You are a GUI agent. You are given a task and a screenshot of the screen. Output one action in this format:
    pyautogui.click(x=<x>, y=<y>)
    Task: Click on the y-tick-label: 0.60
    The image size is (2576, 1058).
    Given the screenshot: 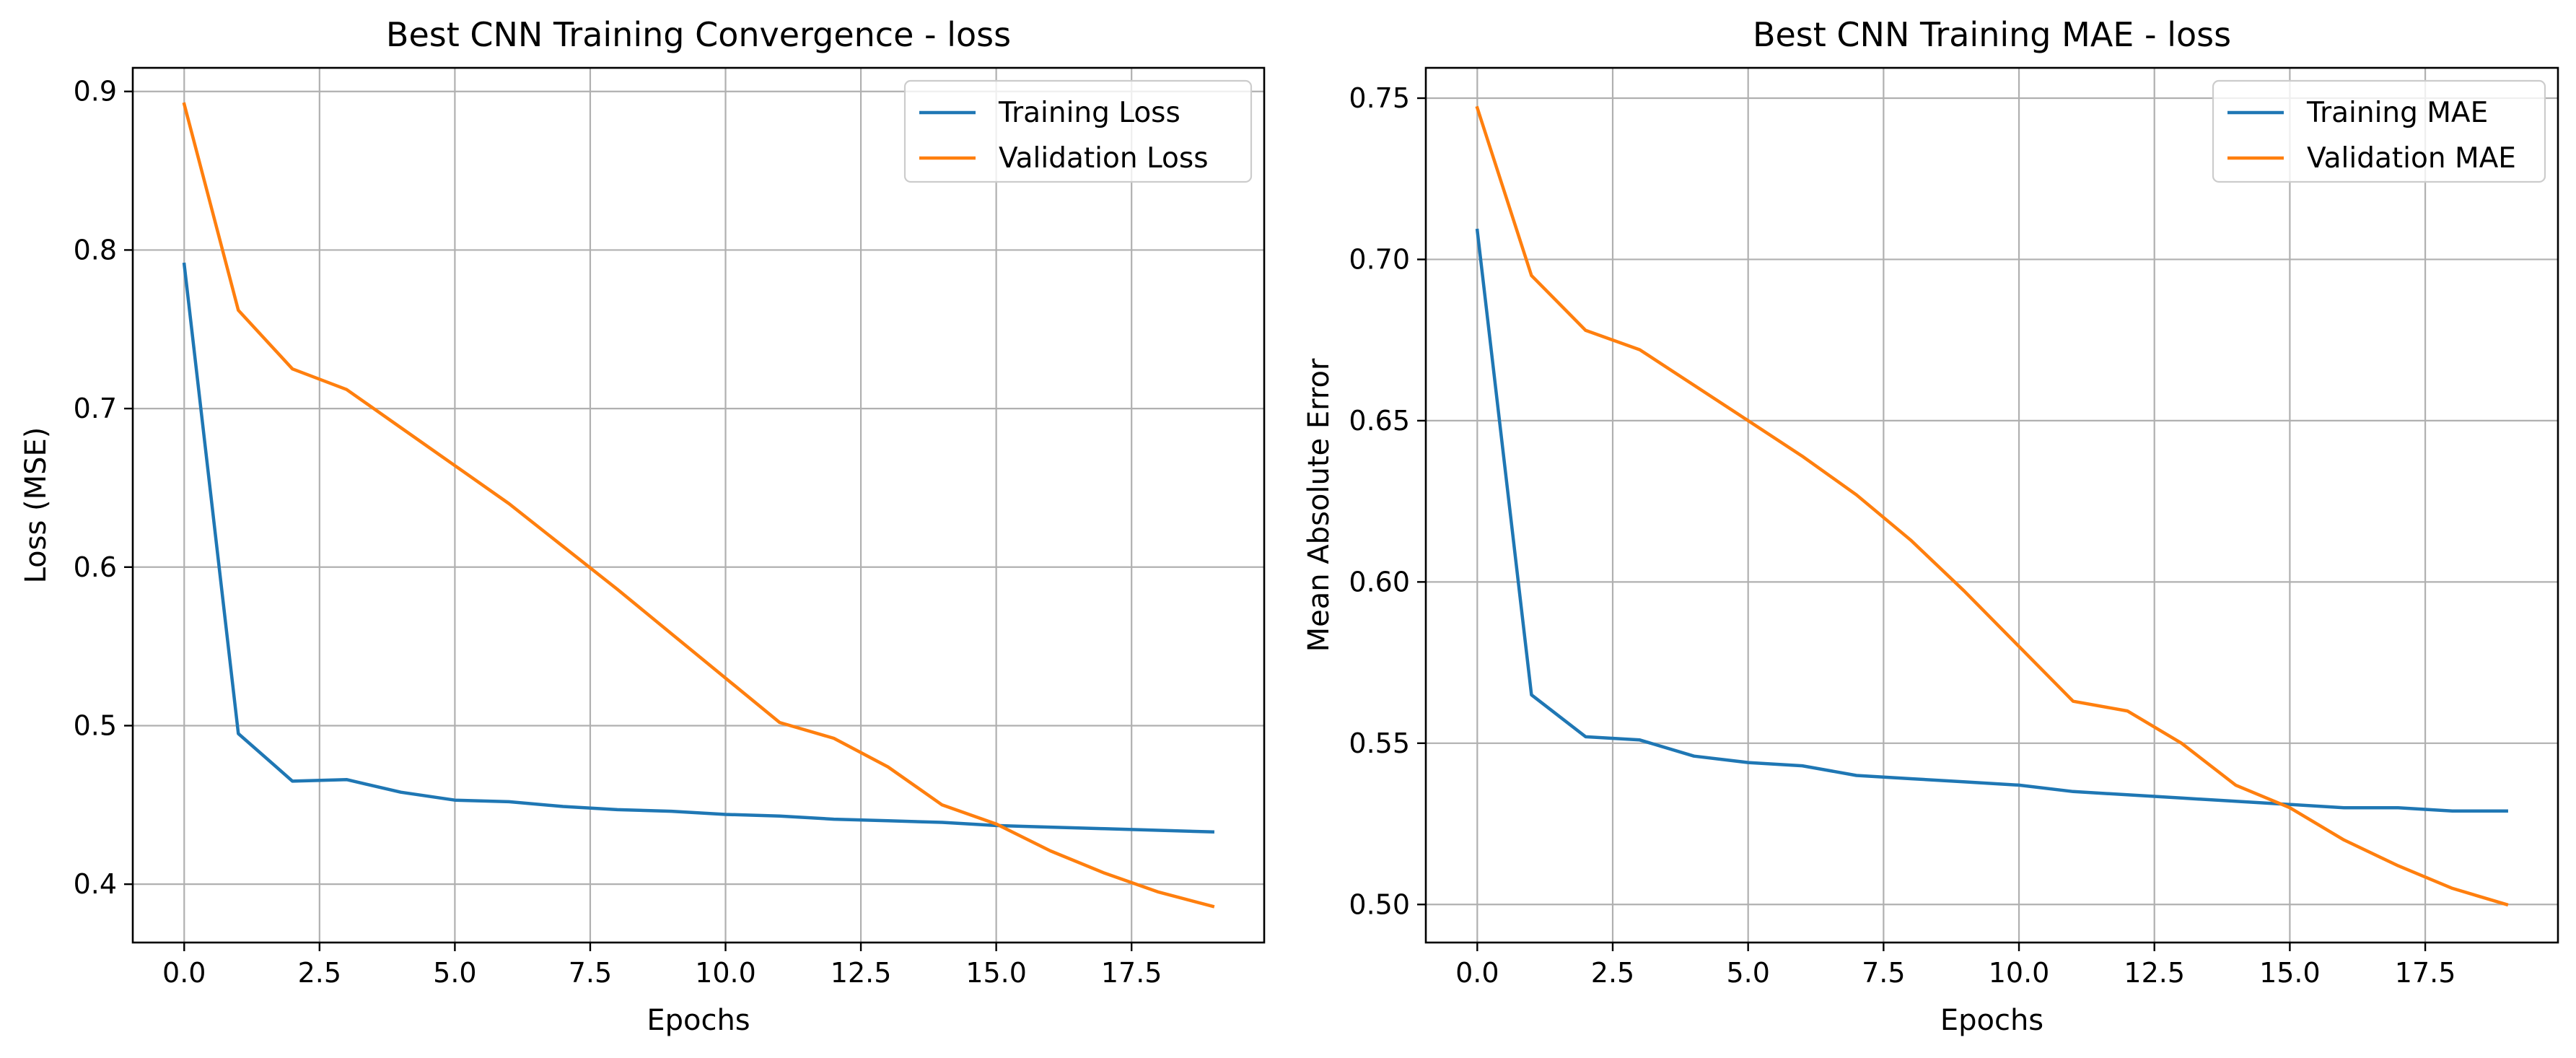 What is the action you would take?
    pyautogui.click(x=1379, y=582)
    